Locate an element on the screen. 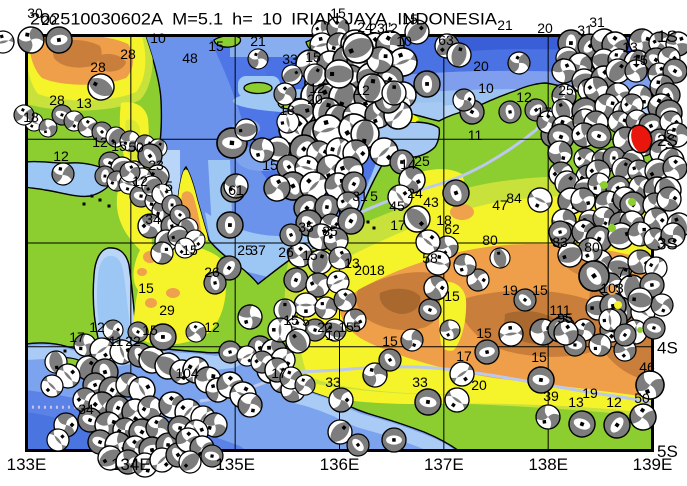 This screenshot has height=486, width=687. svg-text: 45 is located at coordinates (397, 206).